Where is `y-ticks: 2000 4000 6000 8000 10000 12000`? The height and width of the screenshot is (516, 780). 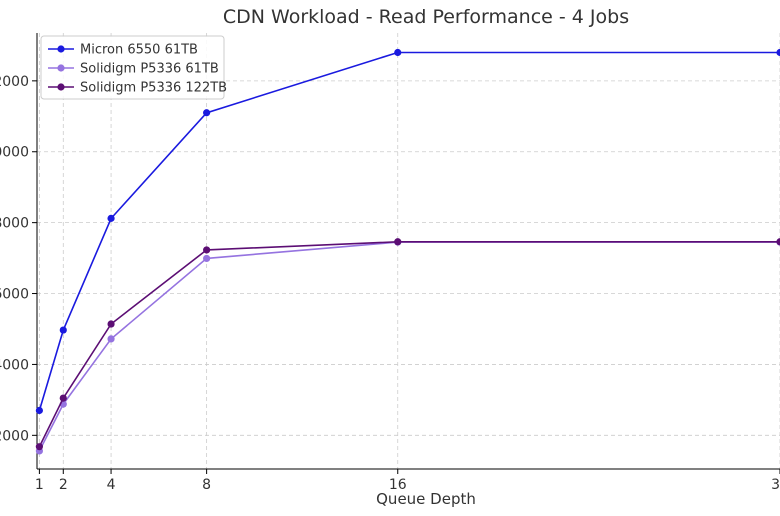
y-ticks: 2000 4000 6000 8000 10000 12000 is located at coordinates (18, 259).